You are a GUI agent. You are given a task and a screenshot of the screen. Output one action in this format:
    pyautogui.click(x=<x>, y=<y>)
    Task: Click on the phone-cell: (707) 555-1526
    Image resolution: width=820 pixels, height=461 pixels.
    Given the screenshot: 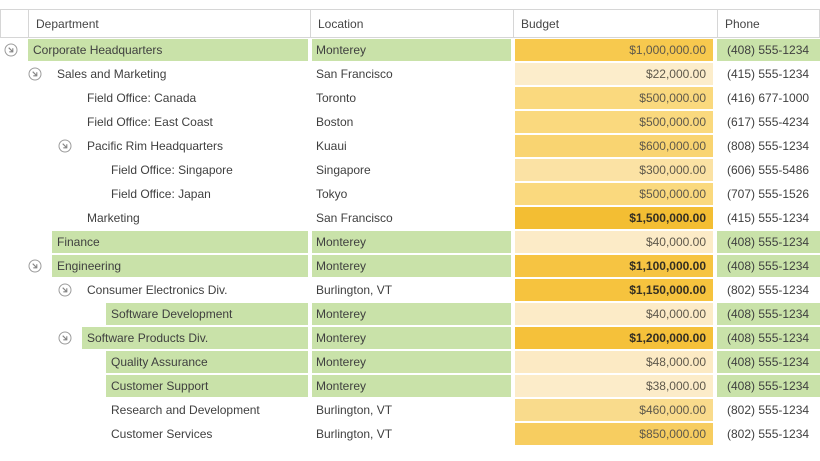 What is the action you would take?
    pyautogui.click(x=768, y=194)
    